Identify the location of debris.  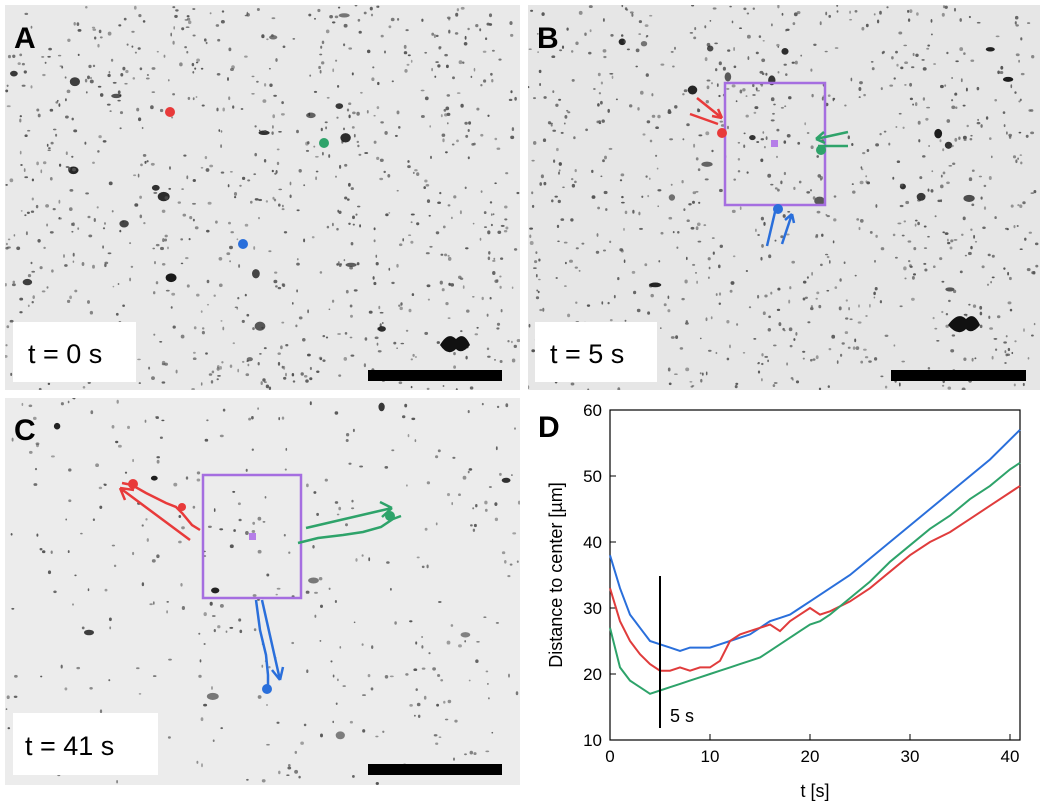
(964, 324).